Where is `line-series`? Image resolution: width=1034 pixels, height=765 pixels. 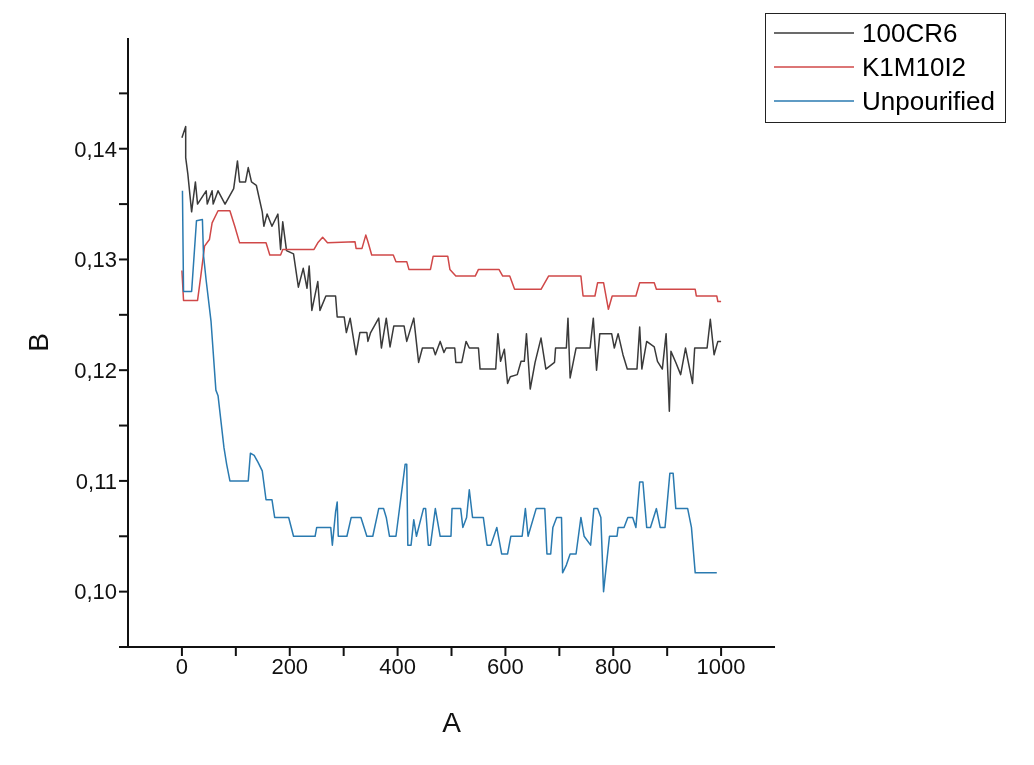 line-series is located at coordinates (451, 260).